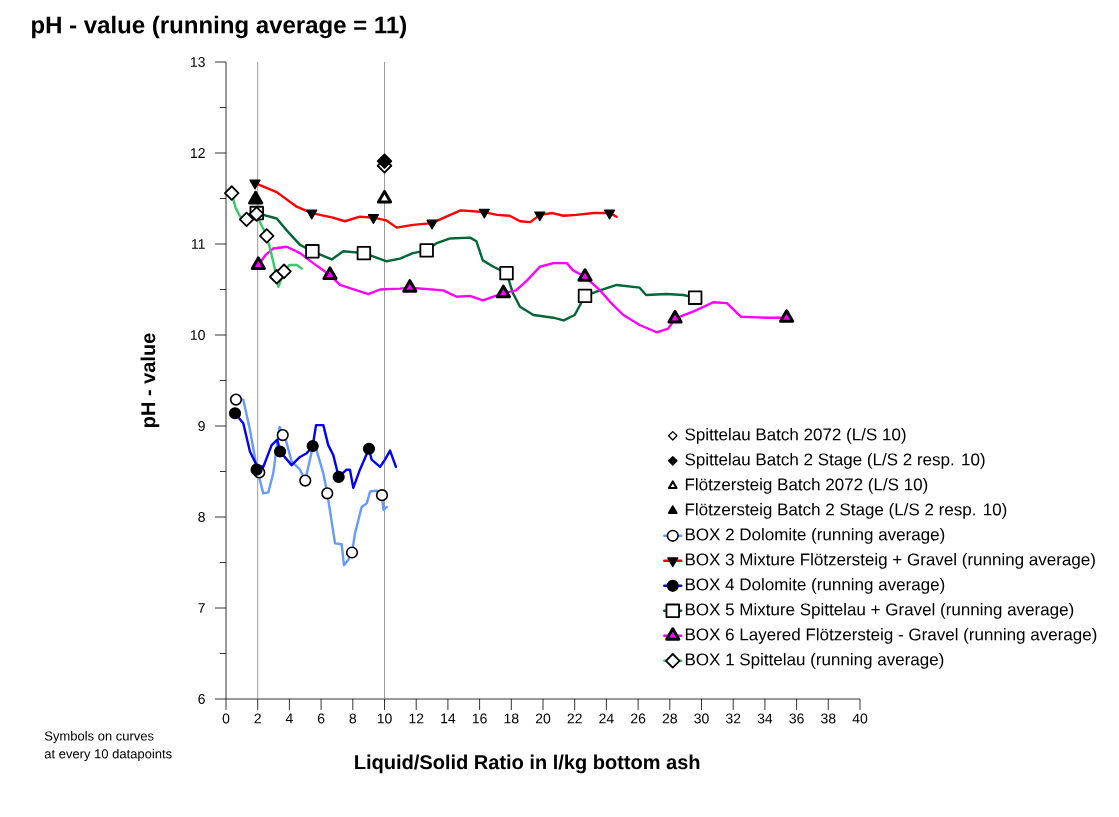 The width and height of the screenshot is (1119, 817). Describe the element at coordinates (860, 718) in the screenshot. I see `x-tick-label: 40` at that location.